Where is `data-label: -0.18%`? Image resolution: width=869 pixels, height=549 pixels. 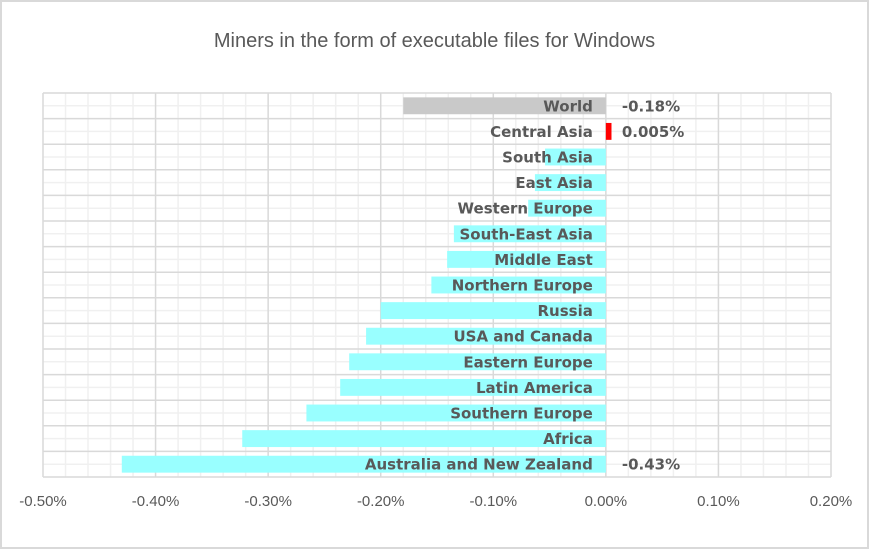 data-label: -0.18% is located at coordinates (651, 106).